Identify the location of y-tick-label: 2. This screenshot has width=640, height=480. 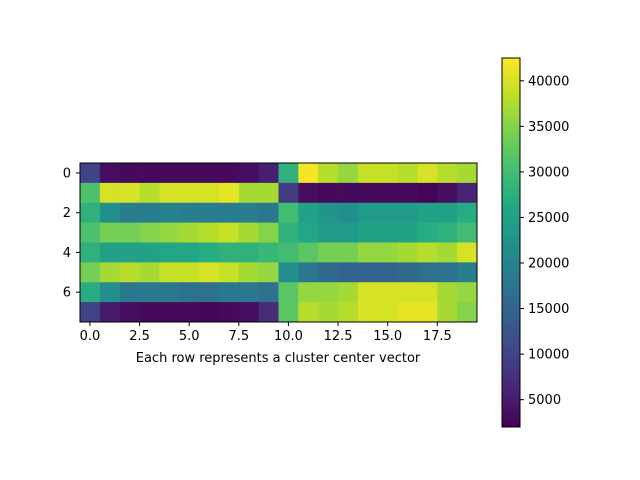
(67, 213).